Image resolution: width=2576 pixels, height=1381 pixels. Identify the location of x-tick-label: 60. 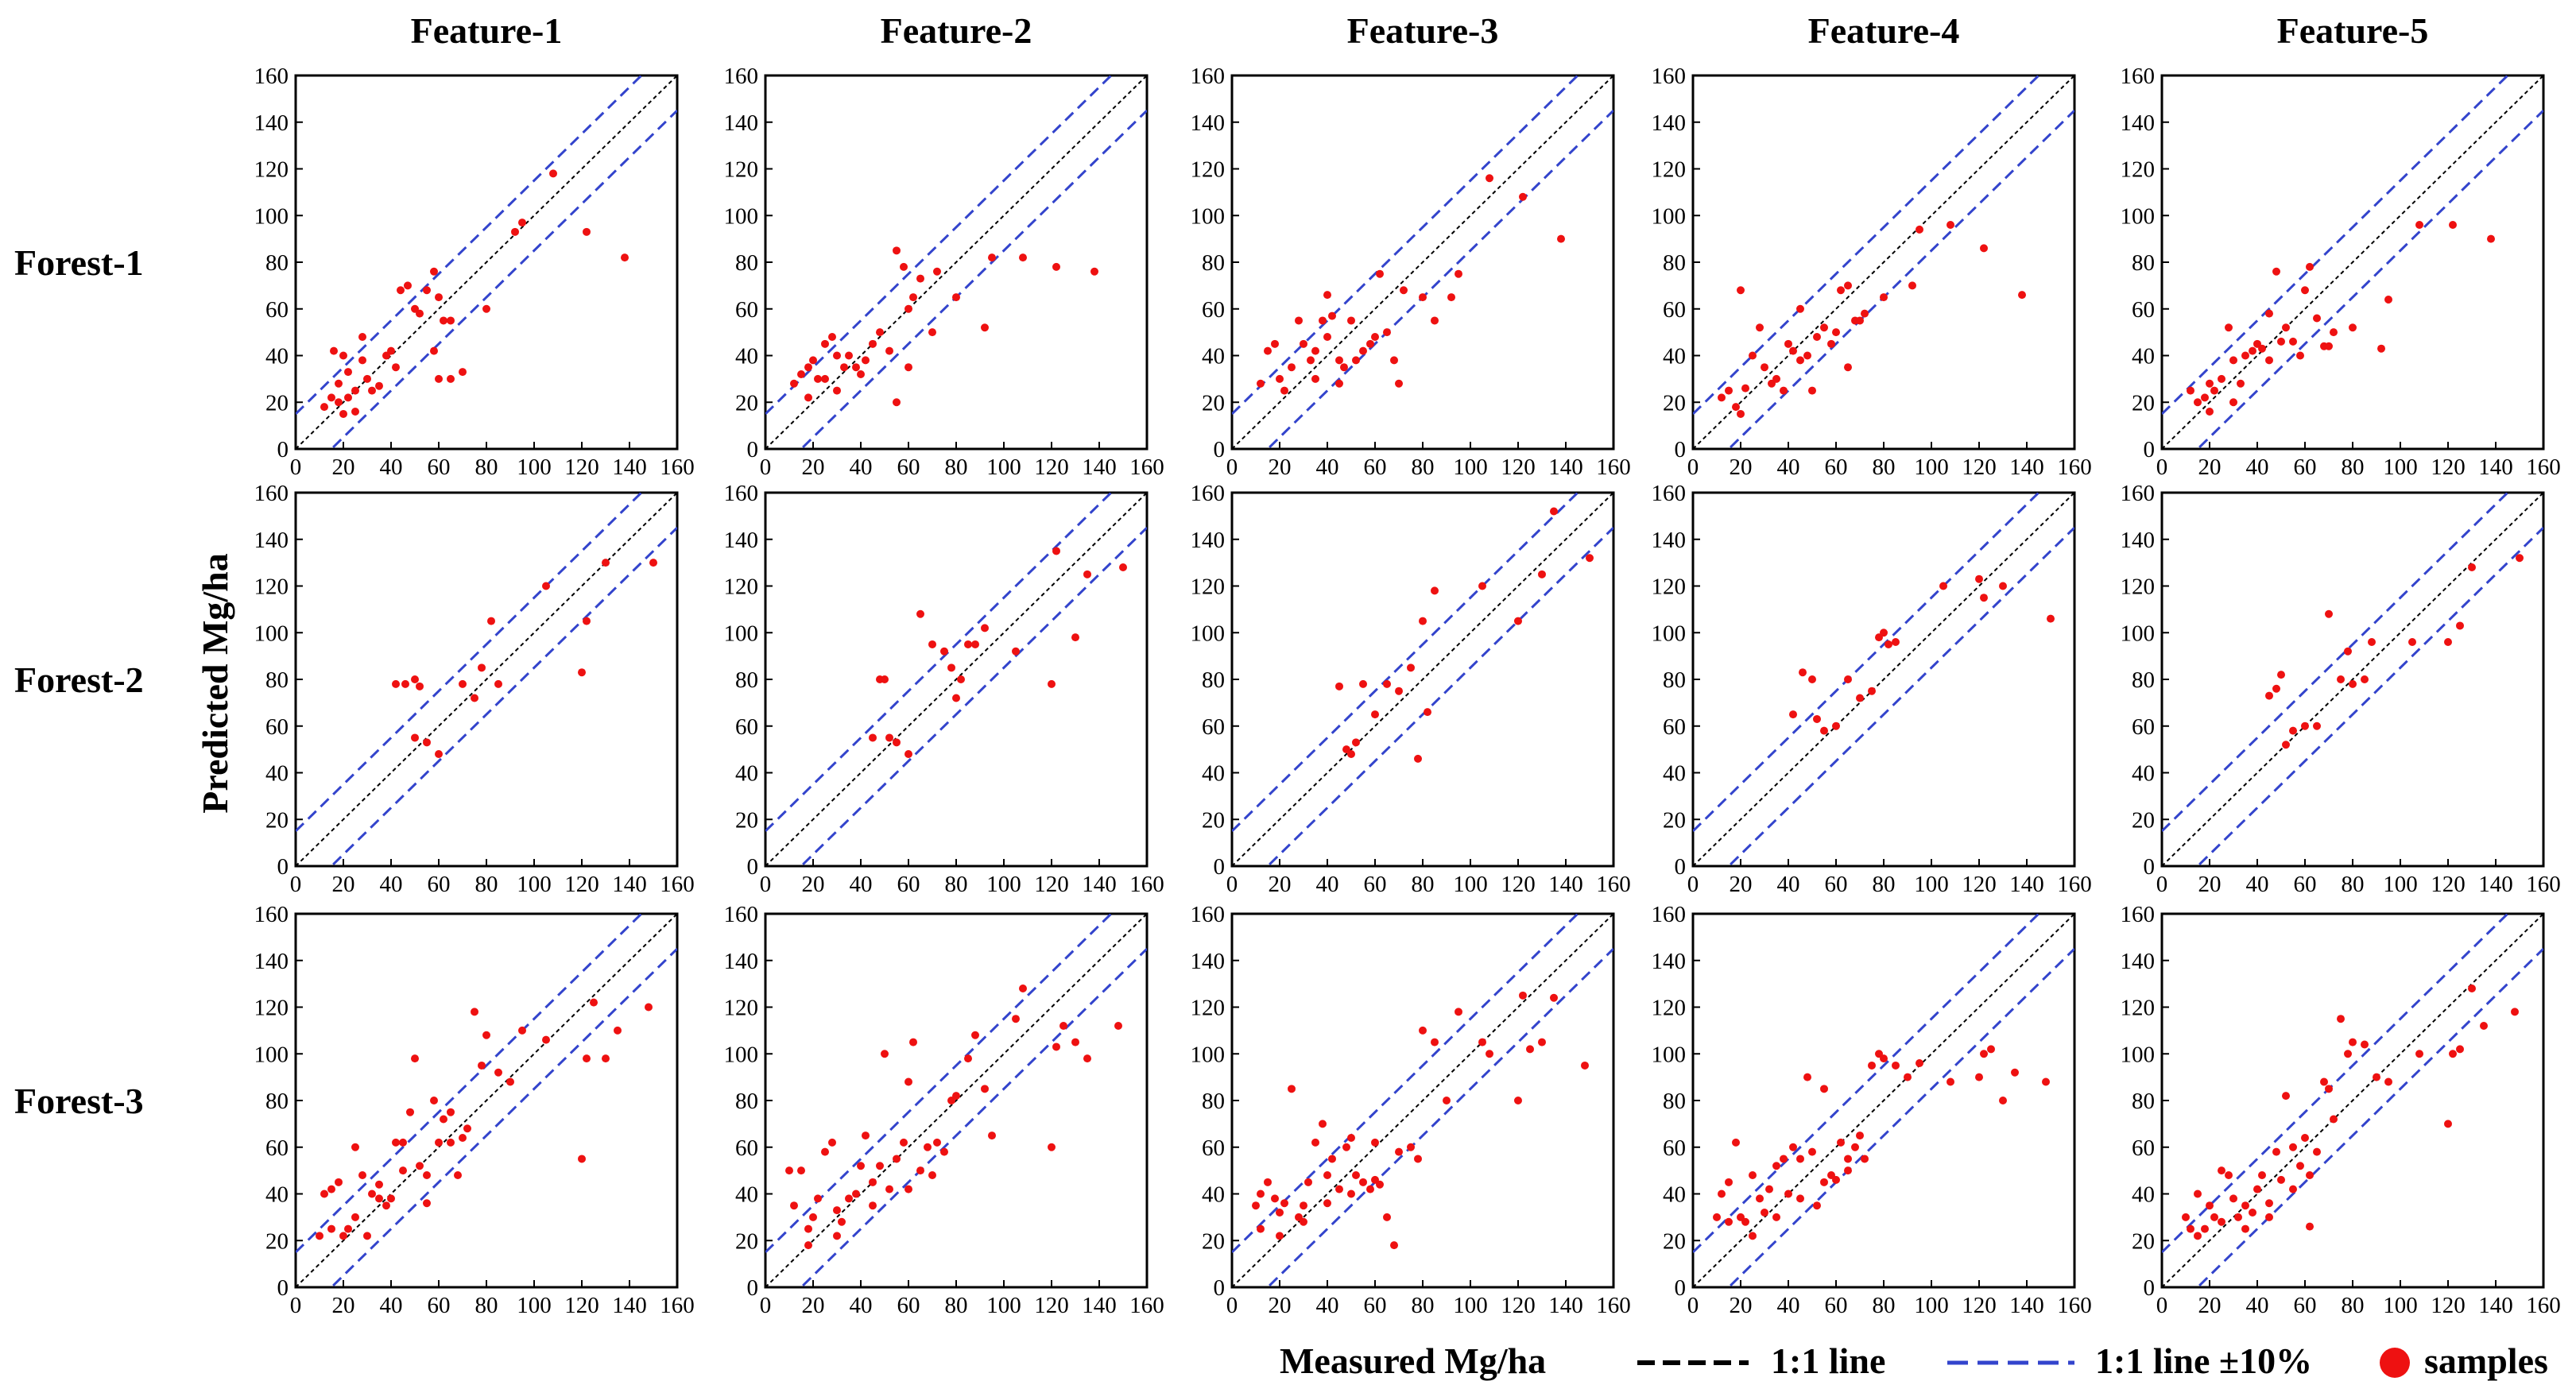
(1837, 467).